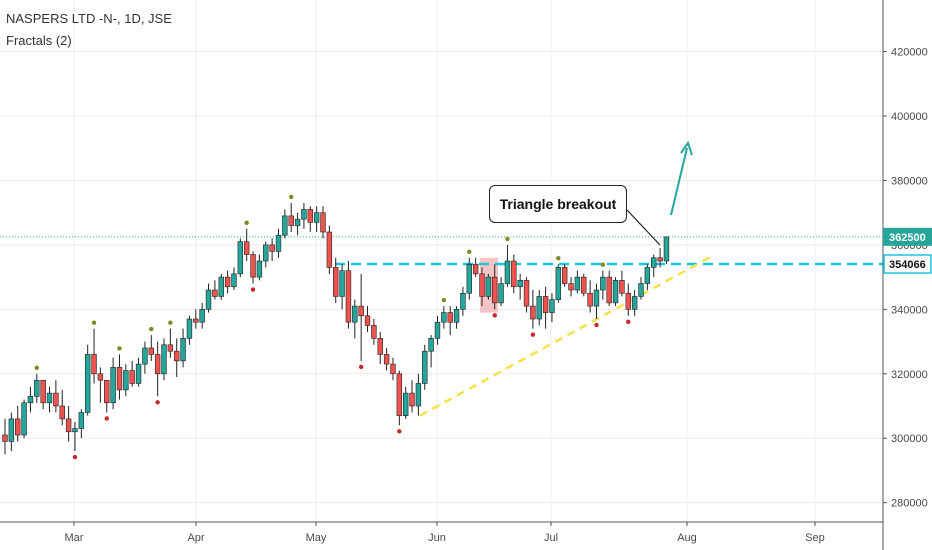 The height and width of the screenshot is (550, 932). Describe the element at coordinates (551, 538) in the screenshot. I see `time-tick-label: Jul` at that location.